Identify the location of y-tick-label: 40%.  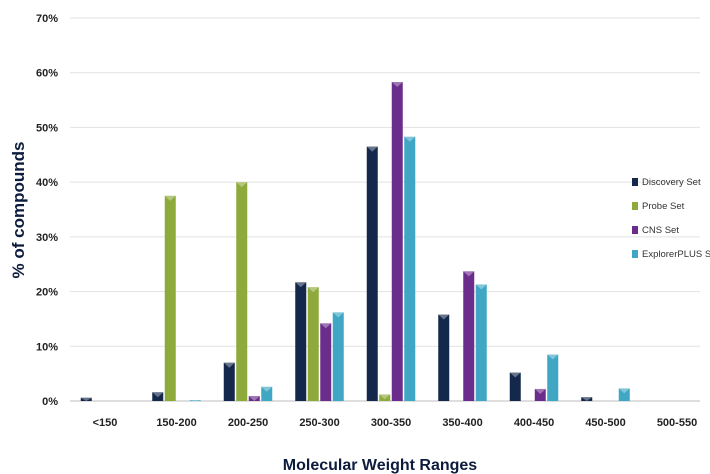
(47, 183).